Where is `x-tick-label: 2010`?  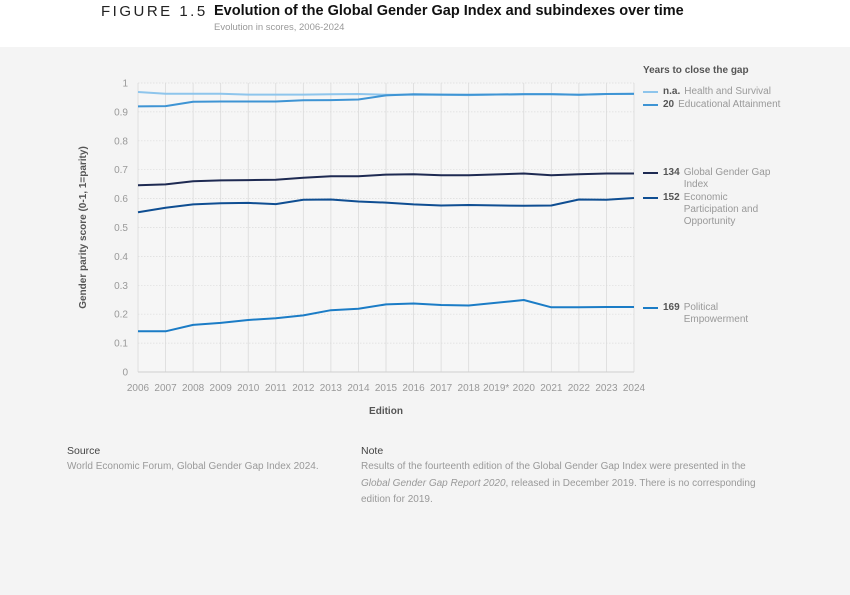 x-tick-label: 2010 is located at coordinates (248, 388).